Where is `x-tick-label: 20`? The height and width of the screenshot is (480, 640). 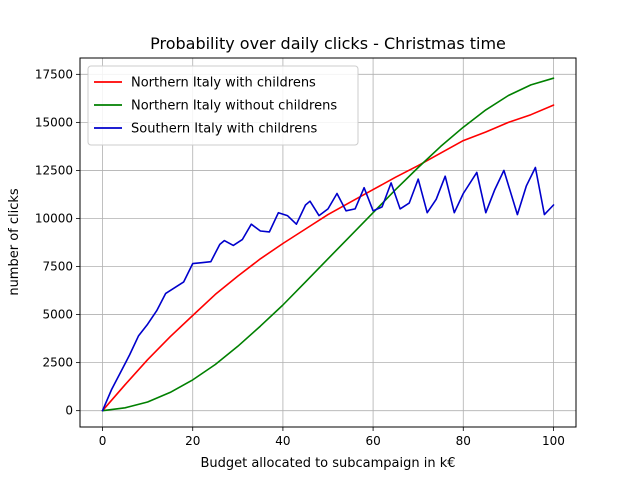 x-tick-label: 20 is located at coordinates (192, 441).